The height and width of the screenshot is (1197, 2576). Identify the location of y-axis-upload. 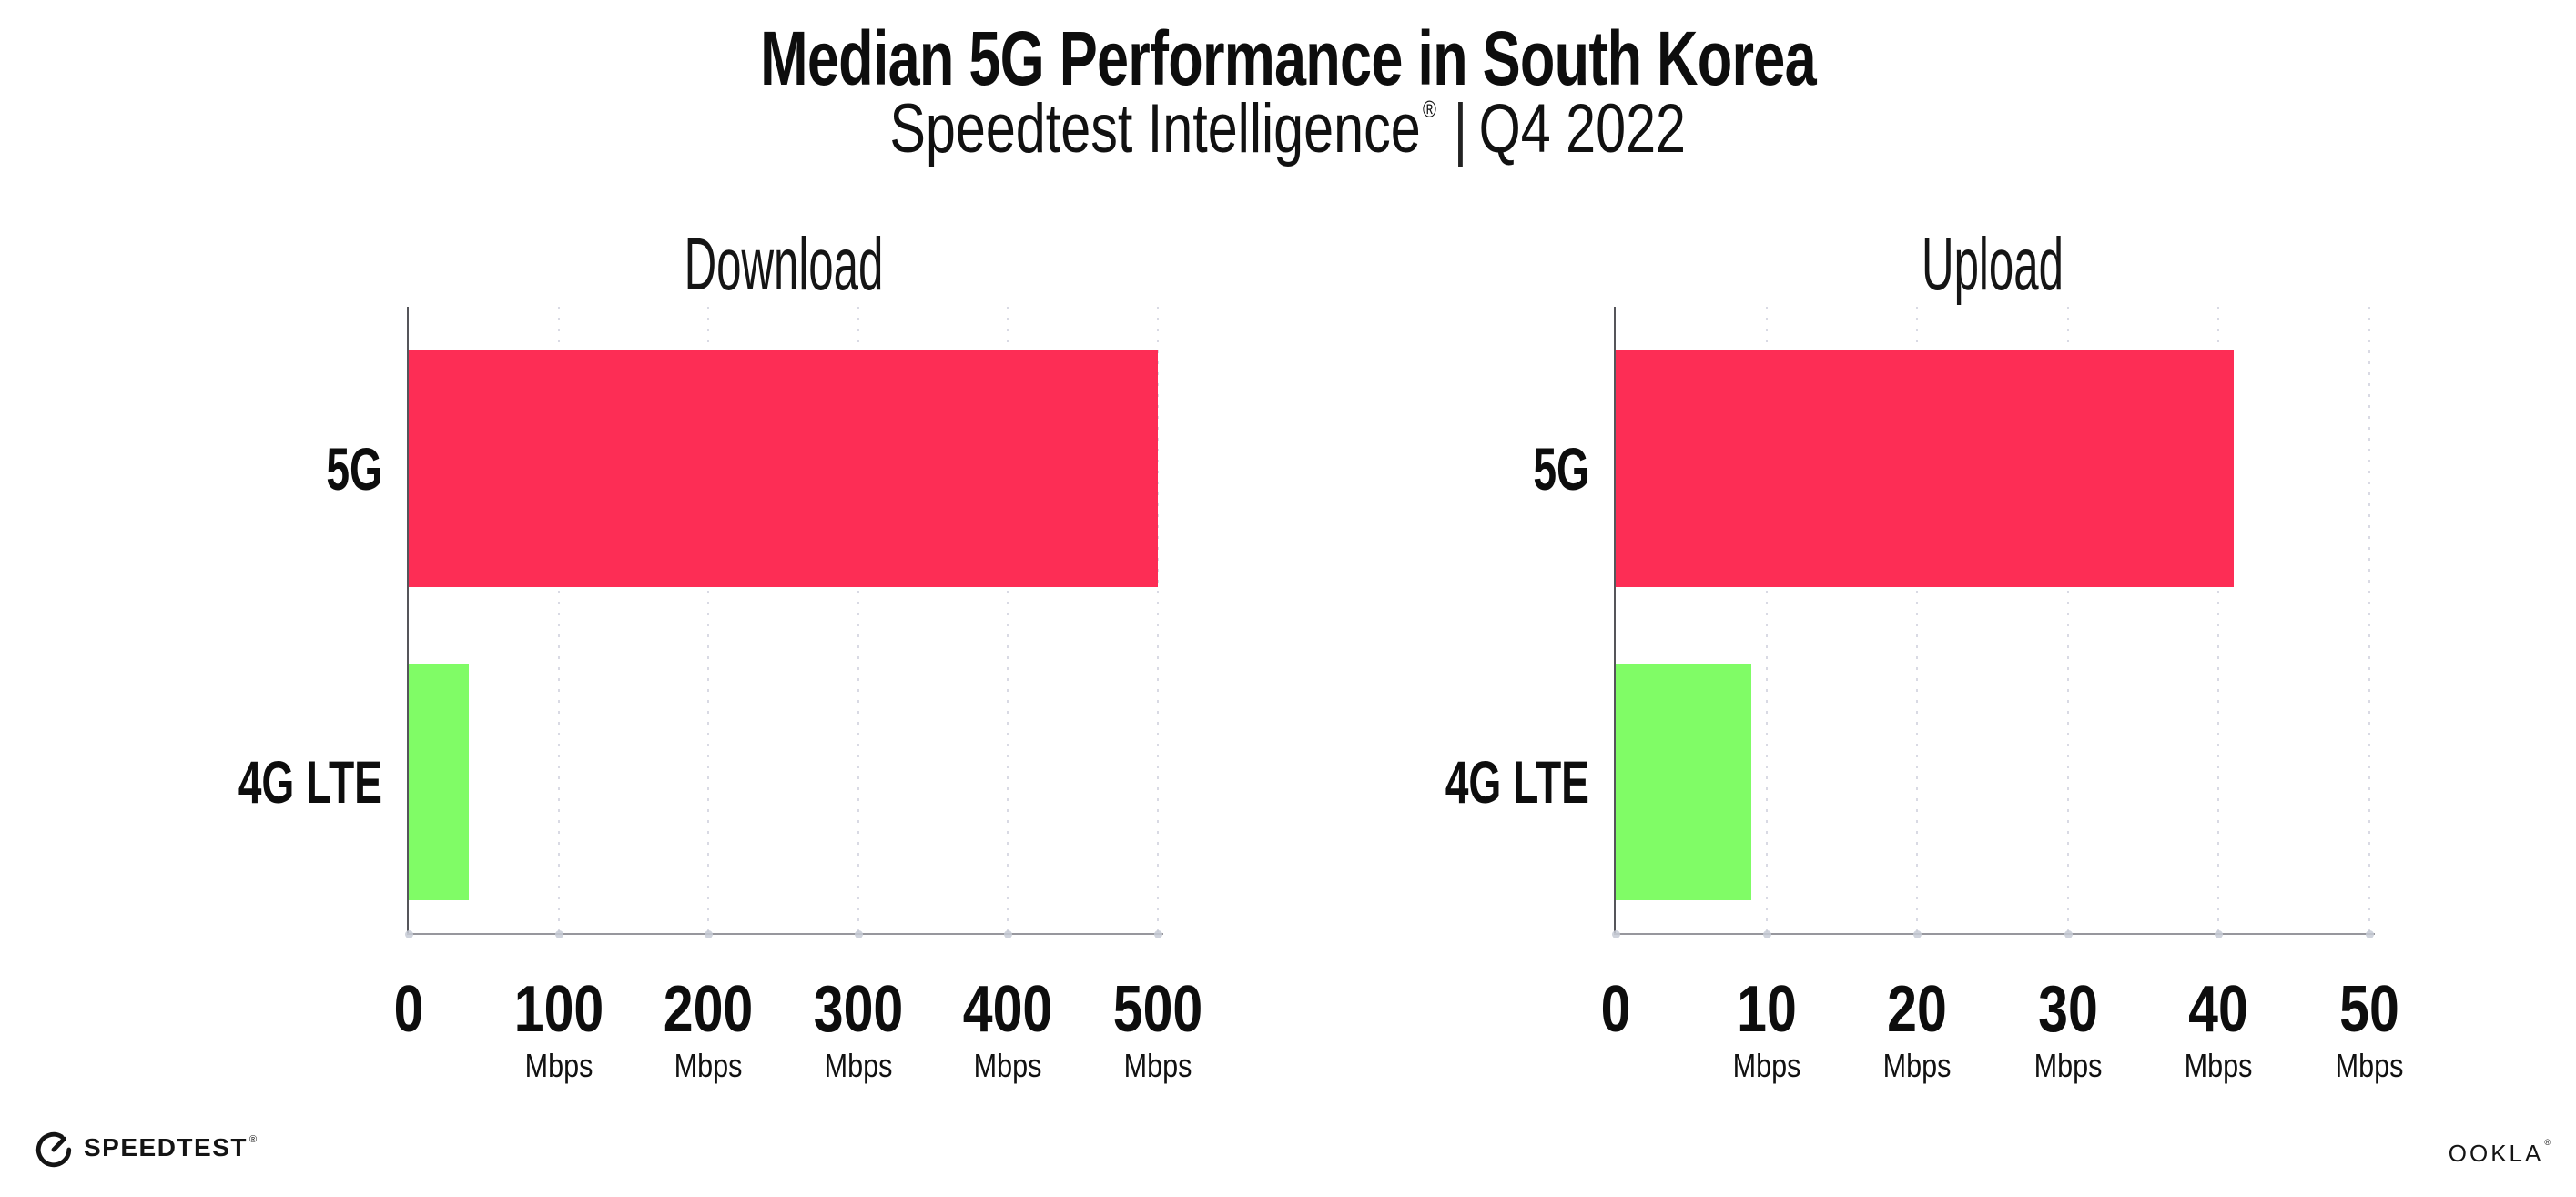
(1615, 621).